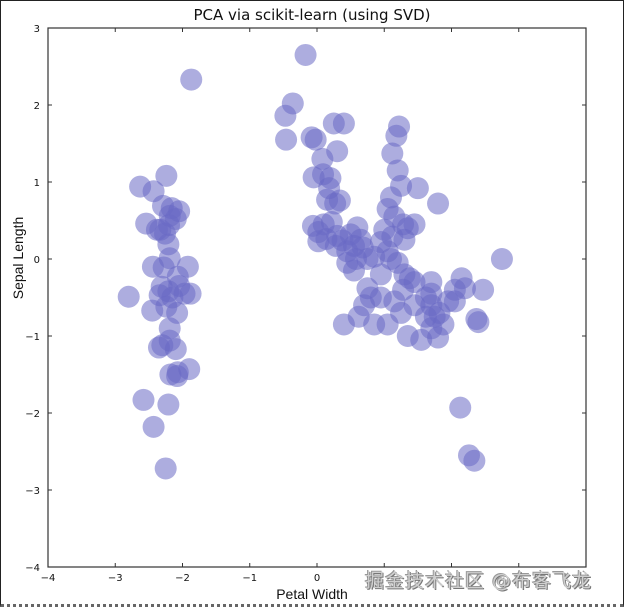 This screenshot has width=624, height=607. What do you see at coordinates (32, 414) in the screenshot?
I see `y-tick-label: −2` at bounding box center [32, 414].